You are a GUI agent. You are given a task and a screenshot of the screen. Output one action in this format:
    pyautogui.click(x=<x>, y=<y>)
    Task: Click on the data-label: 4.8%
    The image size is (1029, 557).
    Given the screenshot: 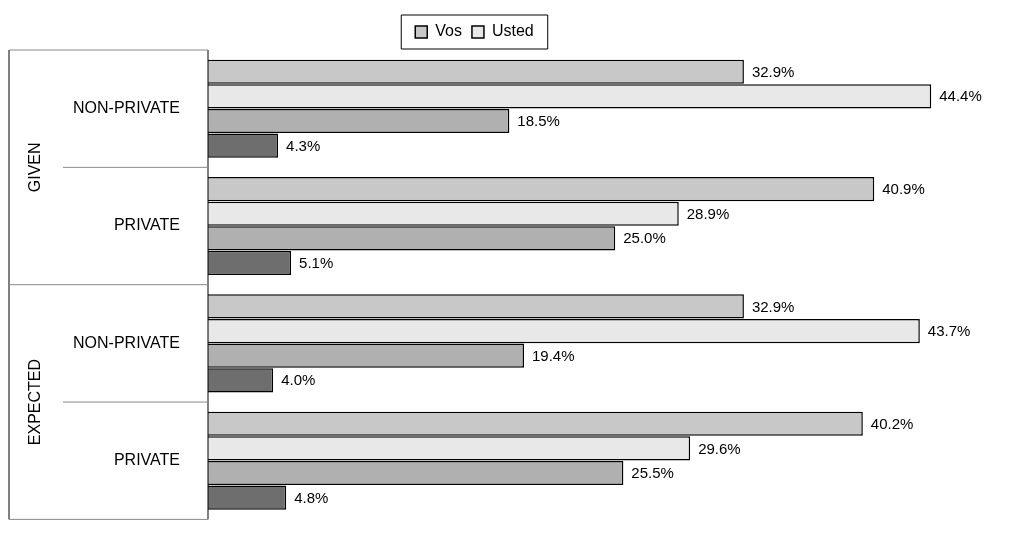 What is the action you would take?
    pyautogui.click(x=311, y=497)
    